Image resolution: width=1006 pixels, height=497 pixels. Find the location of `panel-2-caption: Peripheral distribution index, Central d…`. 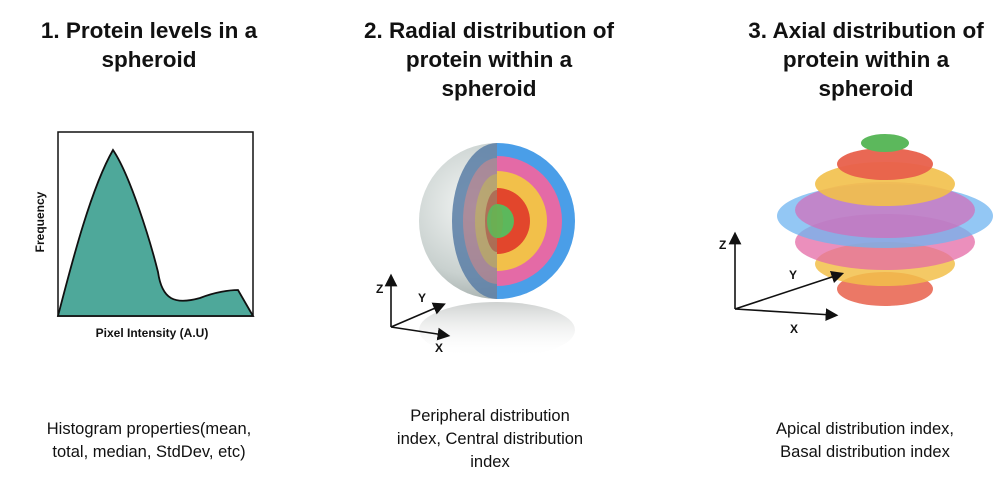

panel-2-caption: Peripheral distribution index, Central d… is located at coordinates (490, 439).